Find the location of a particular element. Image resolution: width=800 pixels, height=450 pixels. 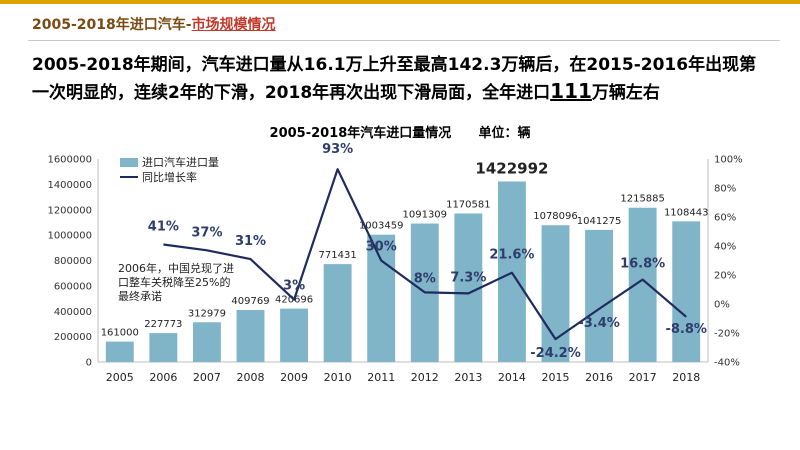

growth-rate-label: 93% is located at coordinates (337, 149).